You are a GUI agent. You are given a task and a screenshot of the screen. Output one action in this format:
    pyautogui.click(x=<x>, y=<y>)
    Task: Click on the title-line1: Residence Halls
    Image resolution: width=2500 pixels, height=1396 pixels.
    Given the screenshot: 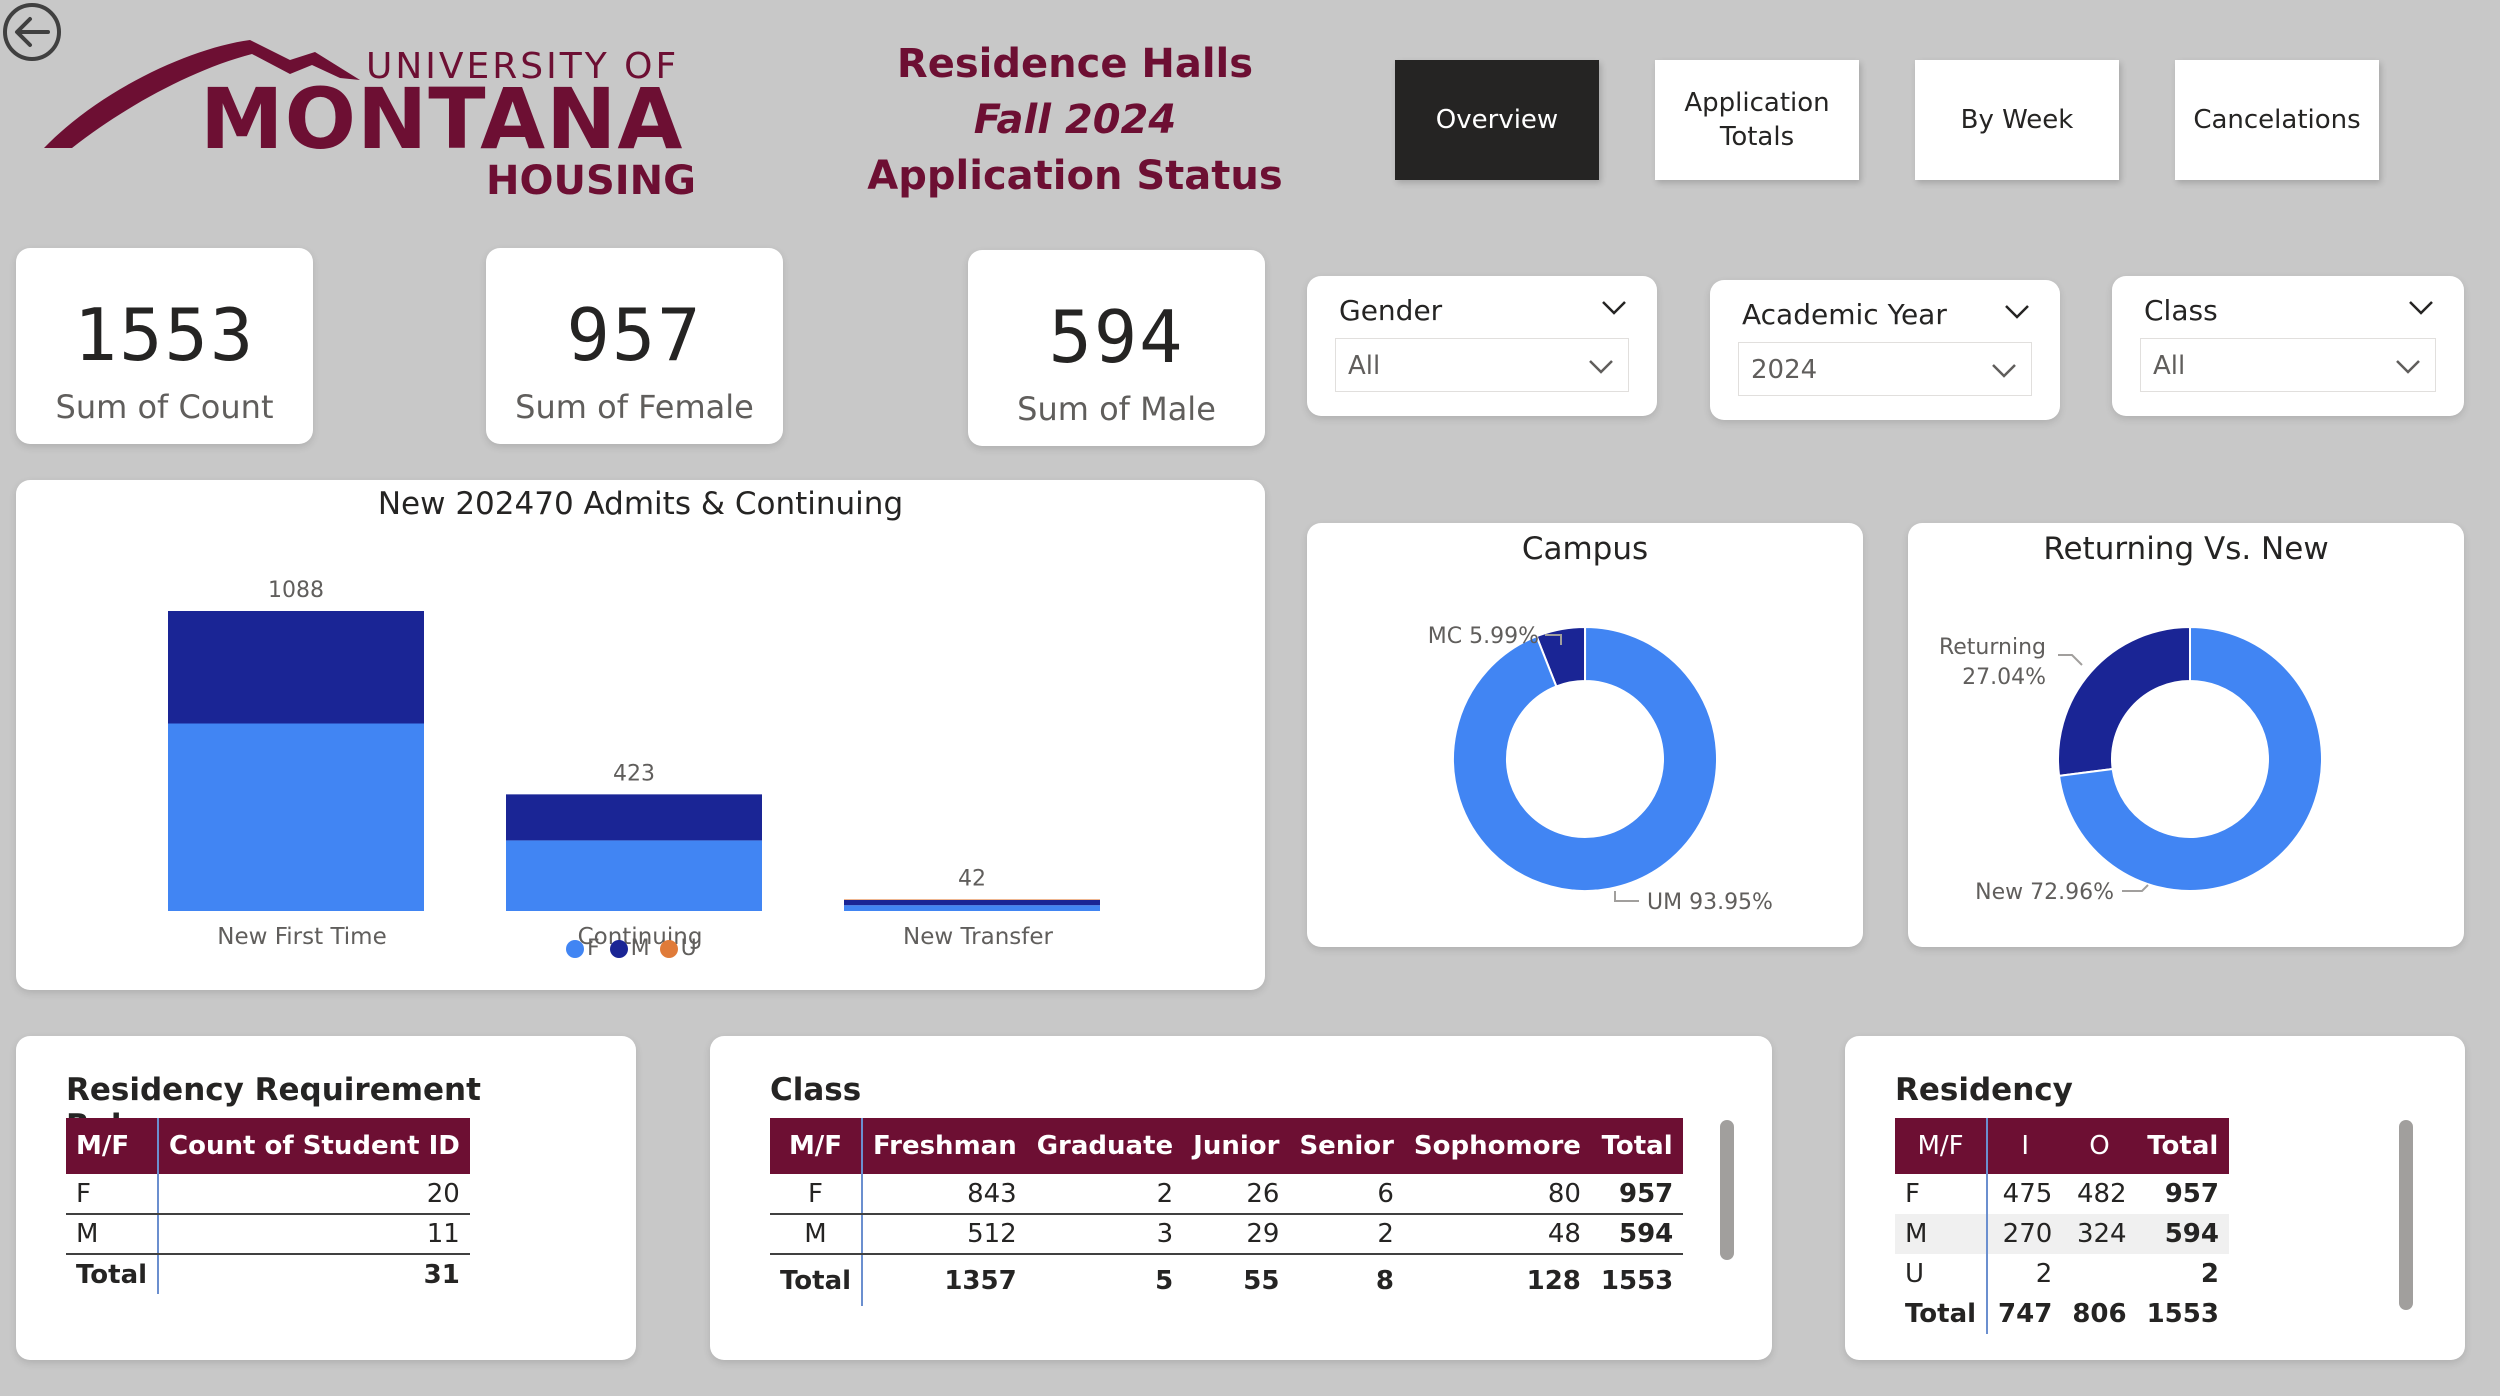 What is the action you would take?
    pyautogui.click(x=1075, y=64)
    